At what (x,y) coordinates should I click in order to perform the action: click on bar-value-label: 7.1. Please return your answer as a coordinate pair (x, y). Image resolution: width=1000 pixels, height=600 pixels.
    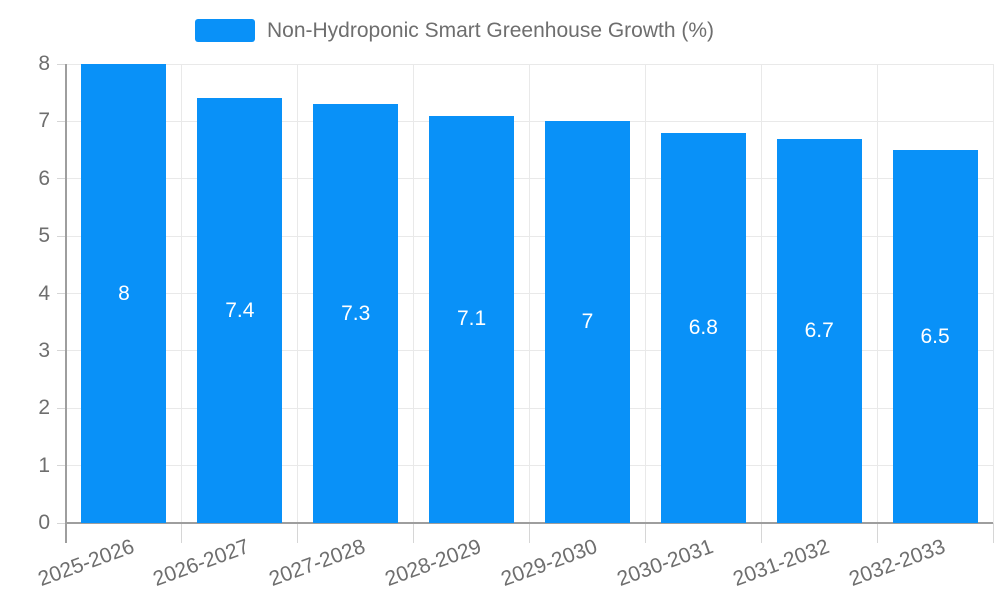
    Looking at the image, I should click on (471, 319).